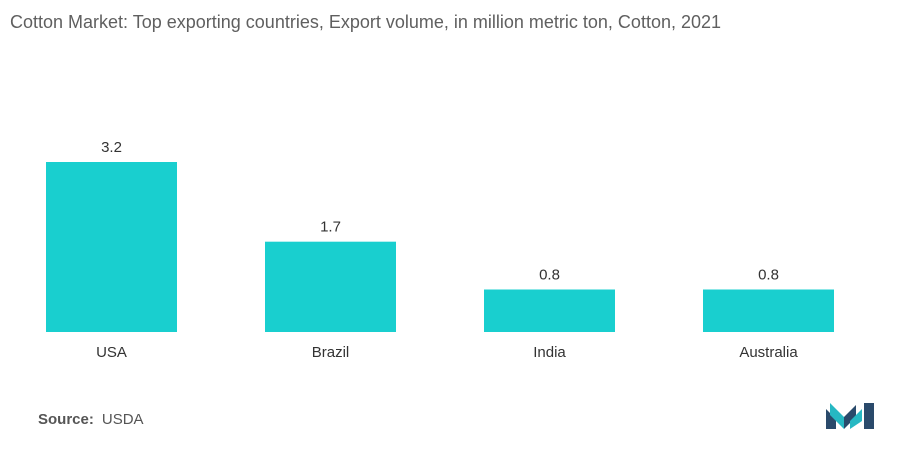 Image resolution: width=900 pixels, height=449 pixels. I want to click on bar-brazil, so click(330, 286).